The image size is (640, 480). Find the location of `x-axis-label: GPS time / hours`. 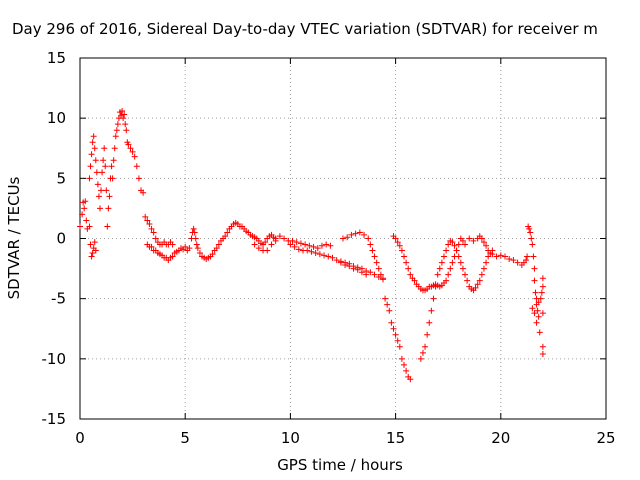

x-axis-label: GPS time / hours is located at coordinates (340, 465).